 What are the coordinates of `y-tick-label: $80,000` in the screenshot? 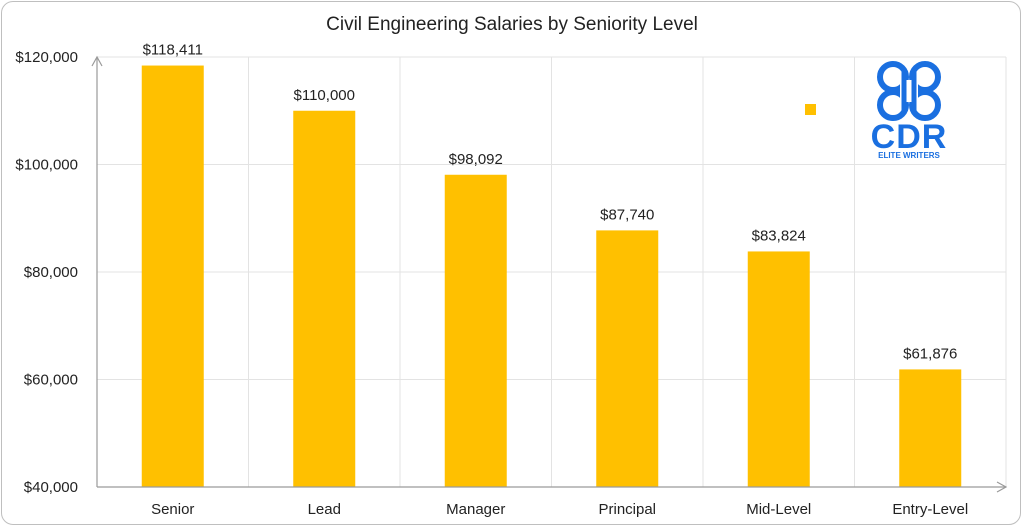 It's located at (51, 272).